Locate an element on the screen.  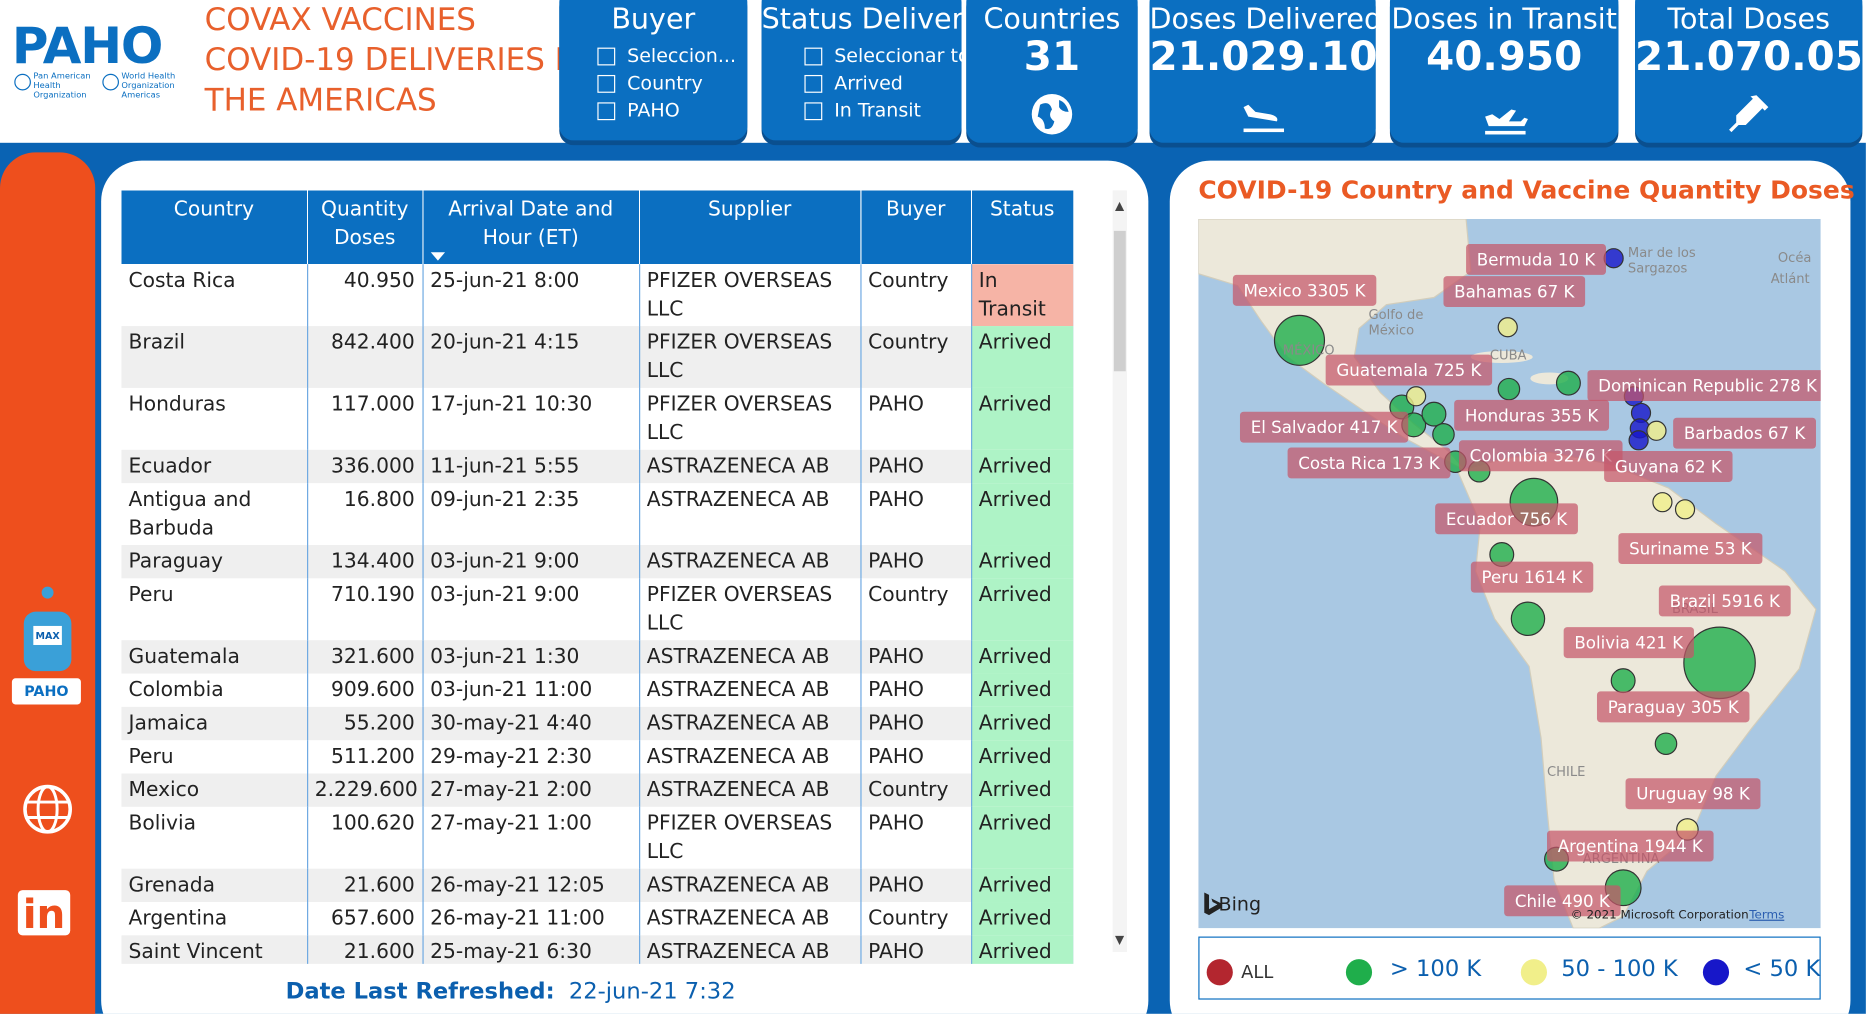
slicer-option: PAHO is located at coordinates (653, 110).